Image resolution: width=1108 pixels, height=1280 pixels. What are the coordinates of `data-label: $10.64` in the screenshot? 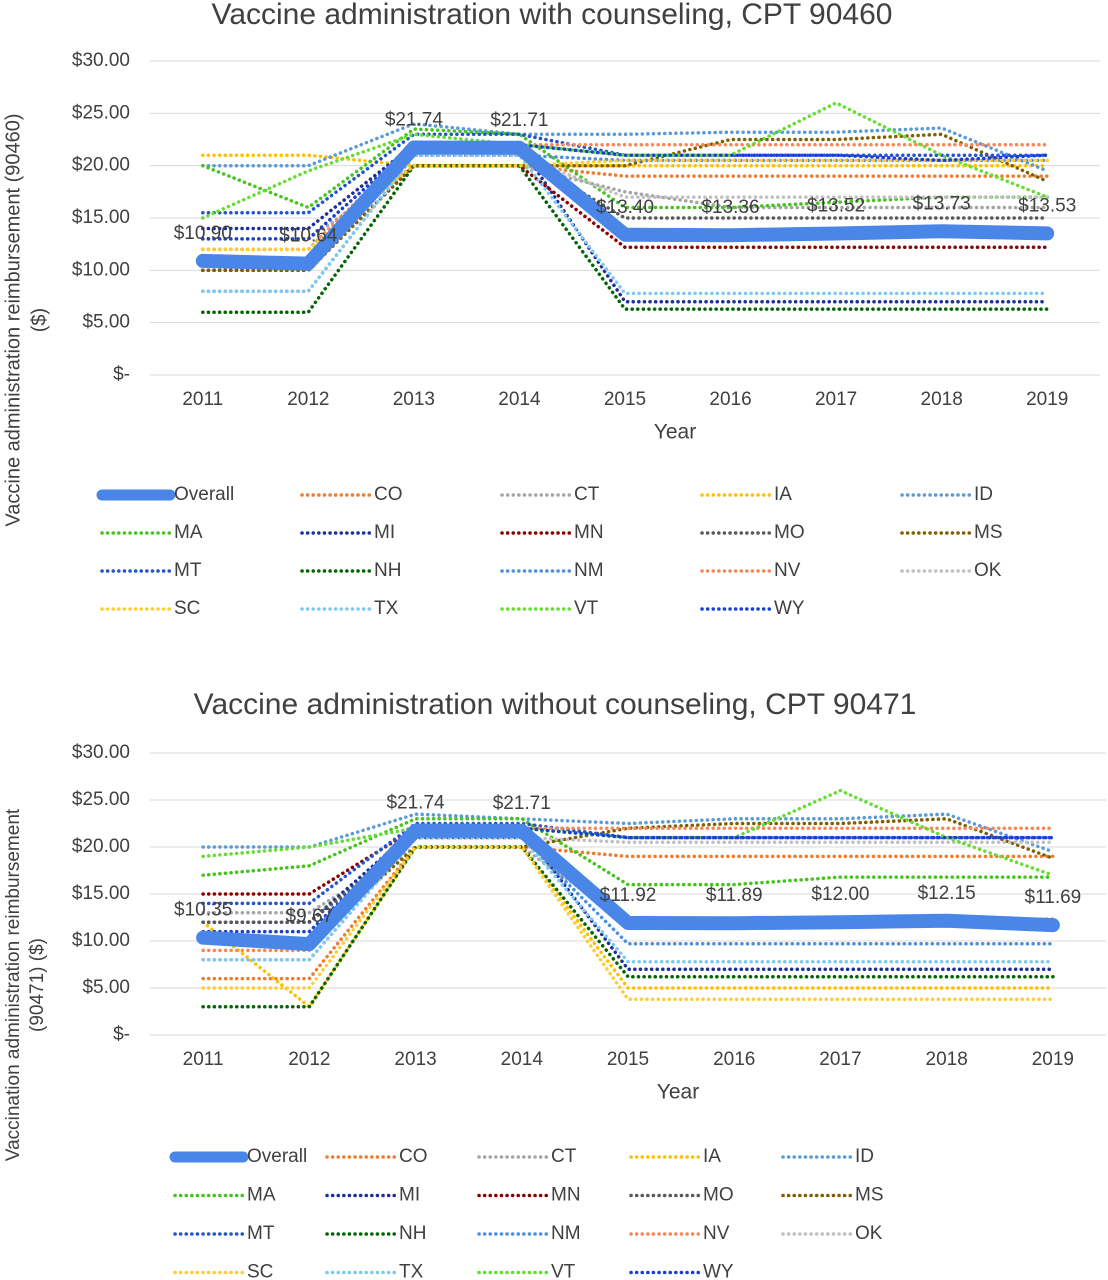 It's located at (308, 236).